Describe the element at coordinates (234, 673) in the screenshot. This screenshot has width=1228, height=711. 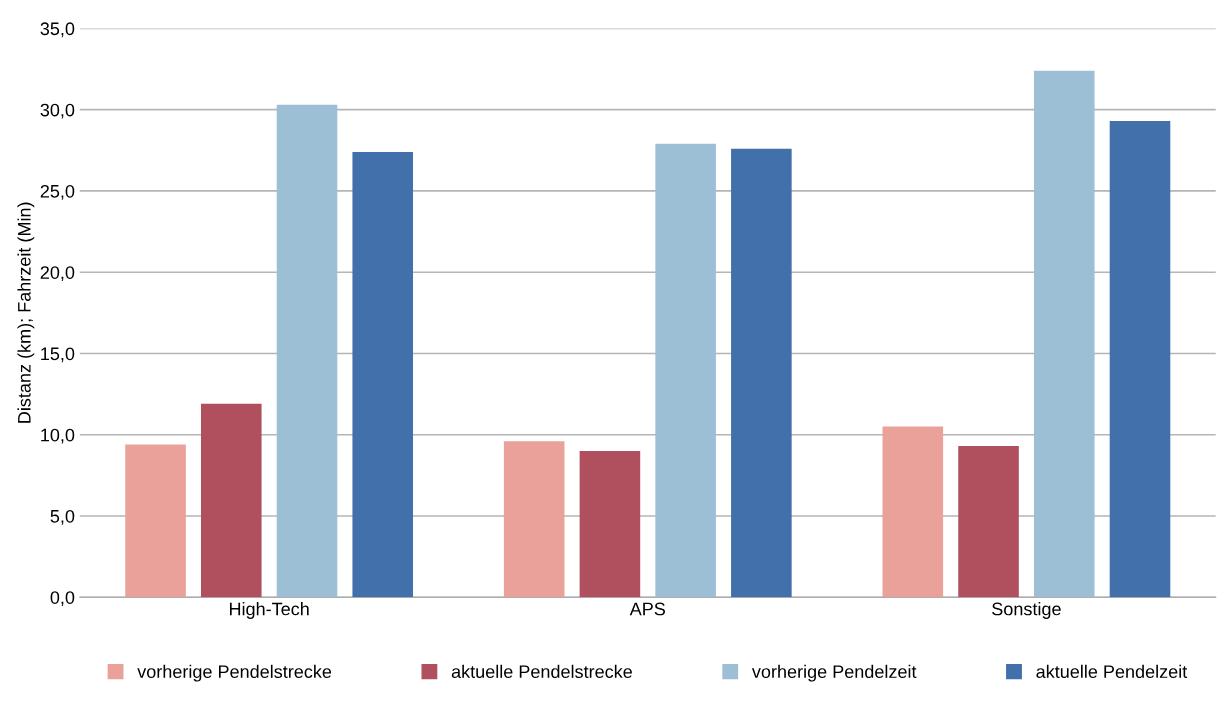
I see `legend-label: vorherige Pendelstrecke` at that location.